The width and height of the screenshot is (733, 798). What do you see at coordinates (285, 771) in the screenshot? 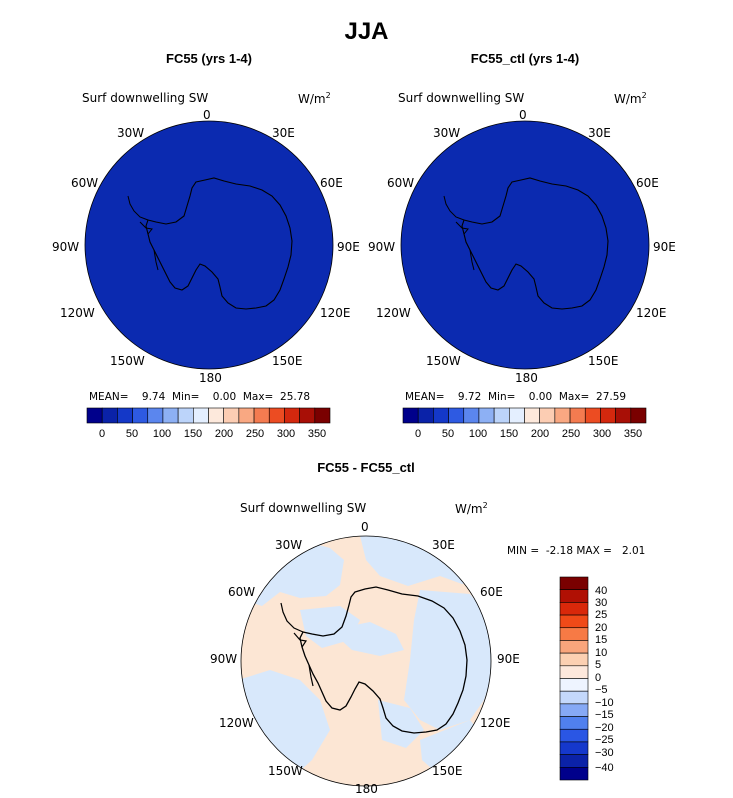
I see `diff-lon-label-150w: 150W` at bounding box center [285, 771].